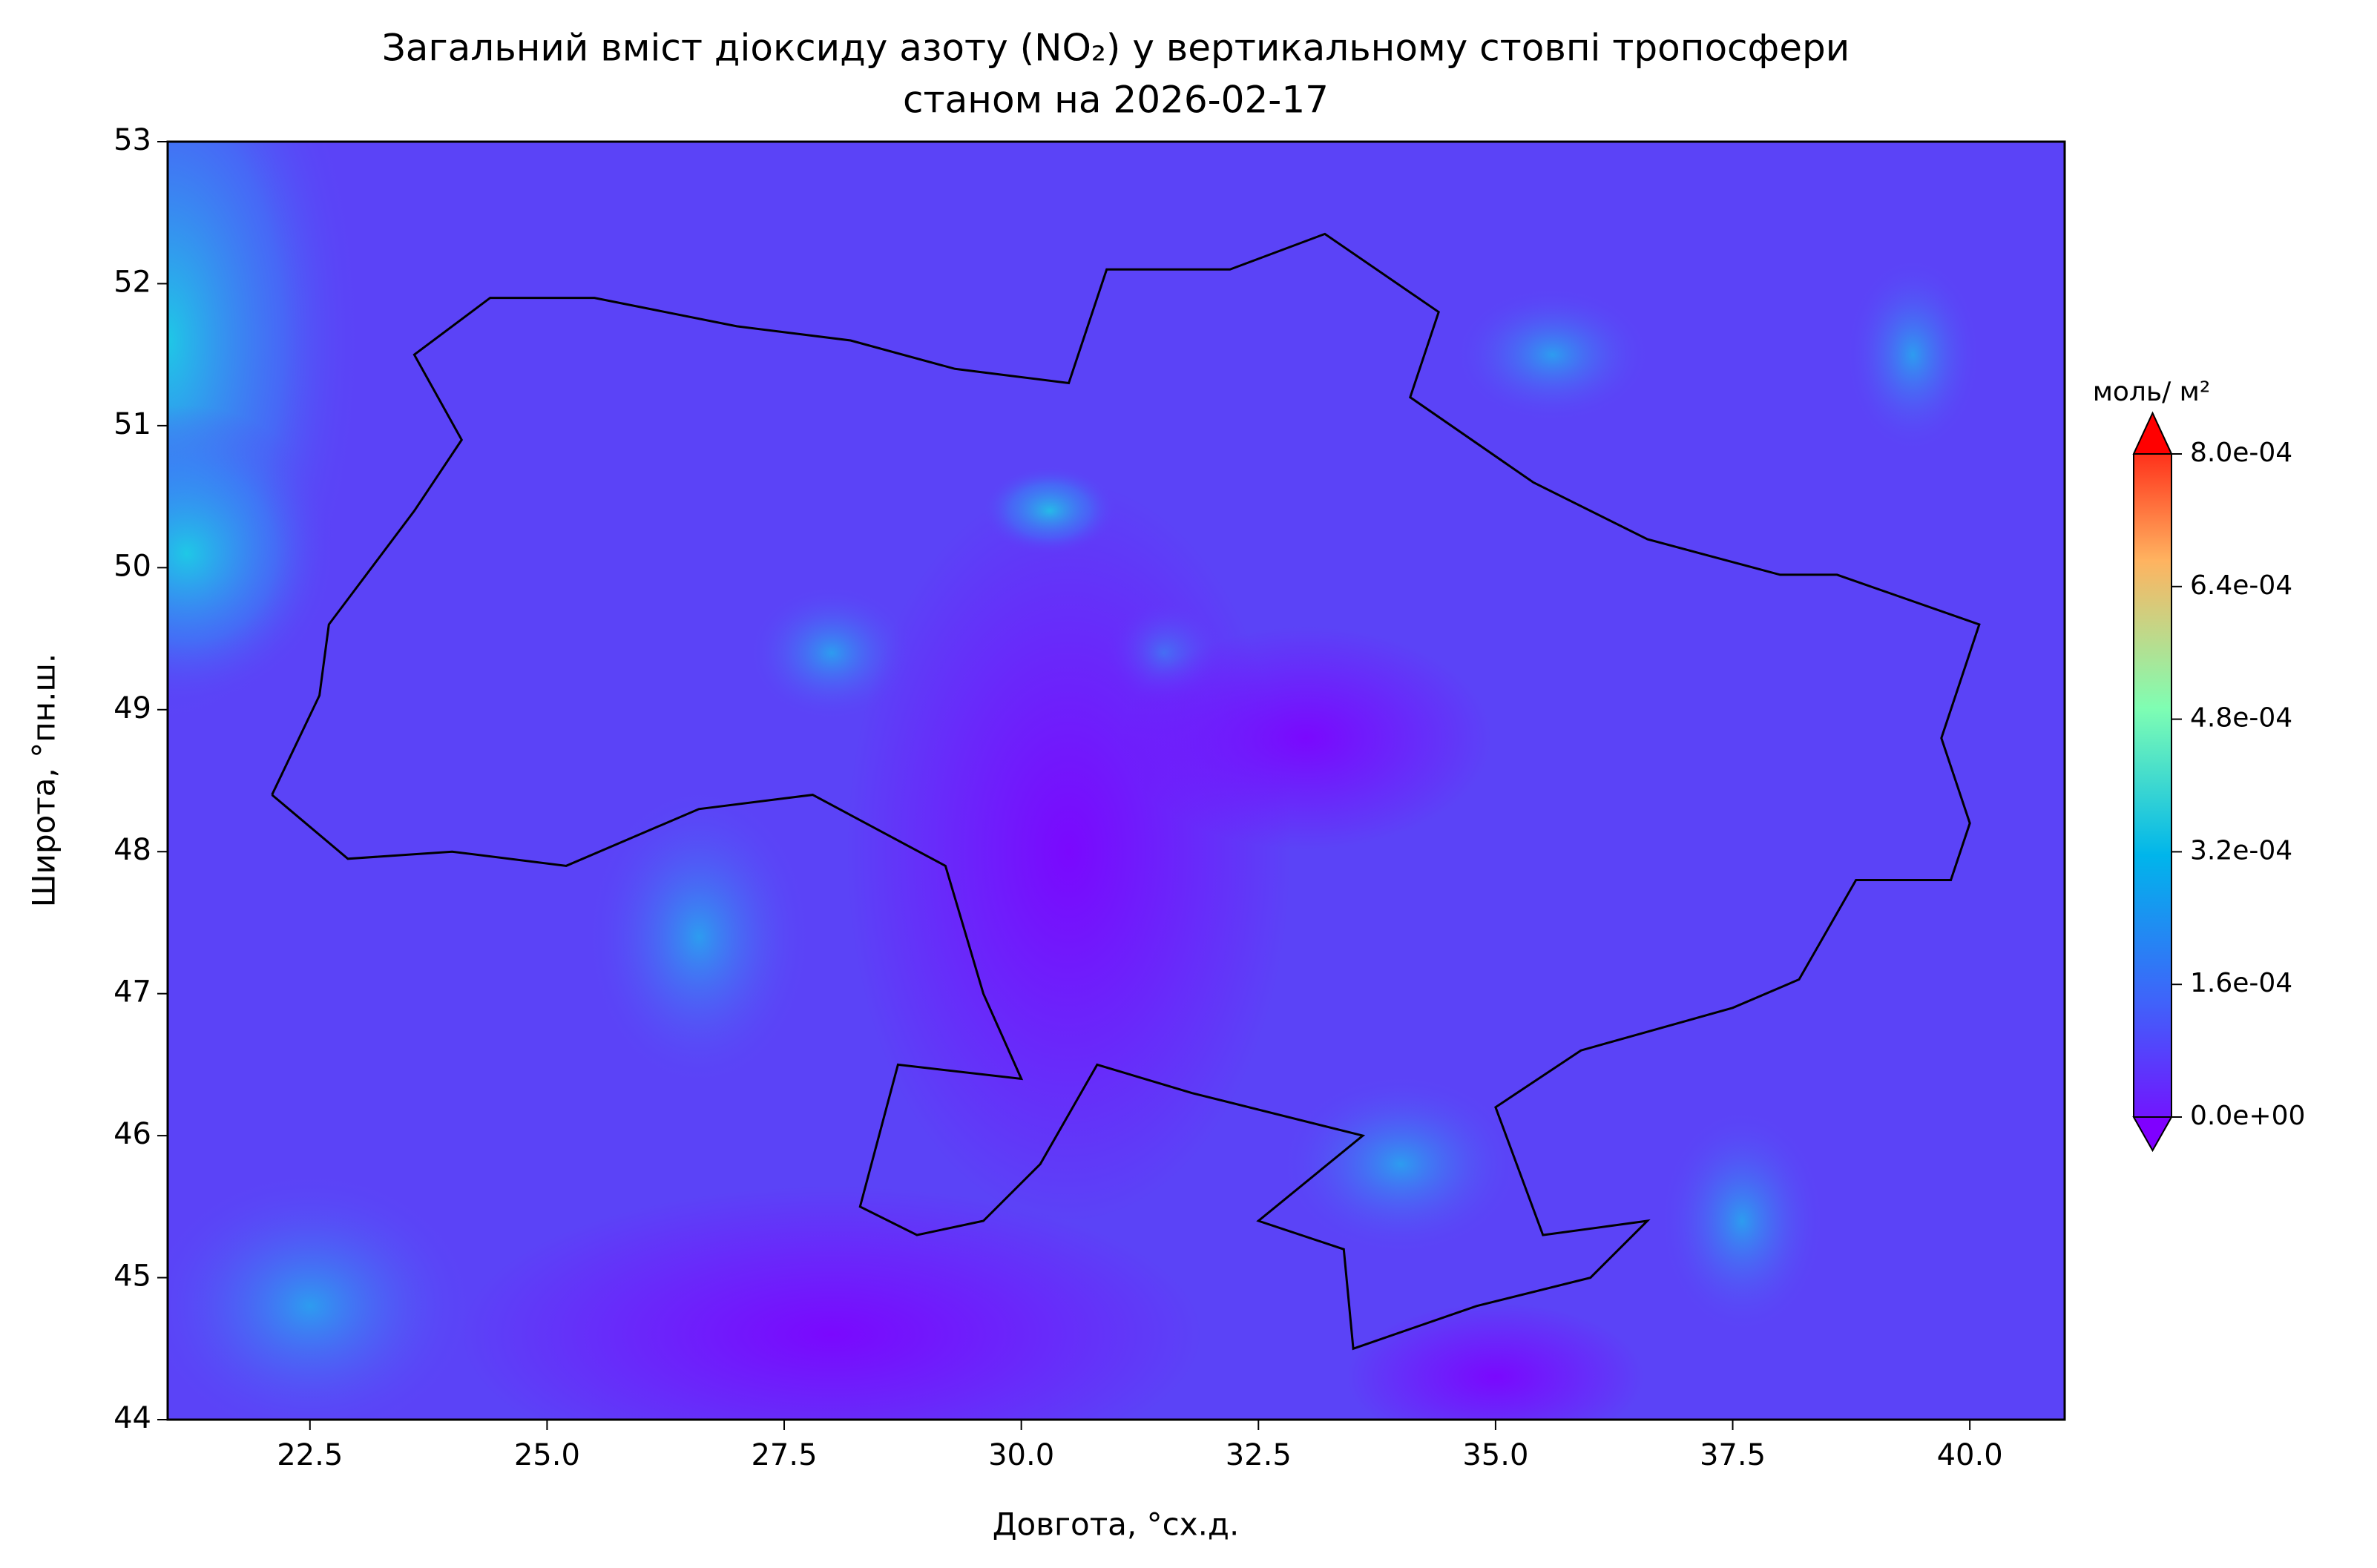 The image size is (2377, 1568). I want to click on colorbar-tick-label: 4.8e-04, so click(2241, 718).